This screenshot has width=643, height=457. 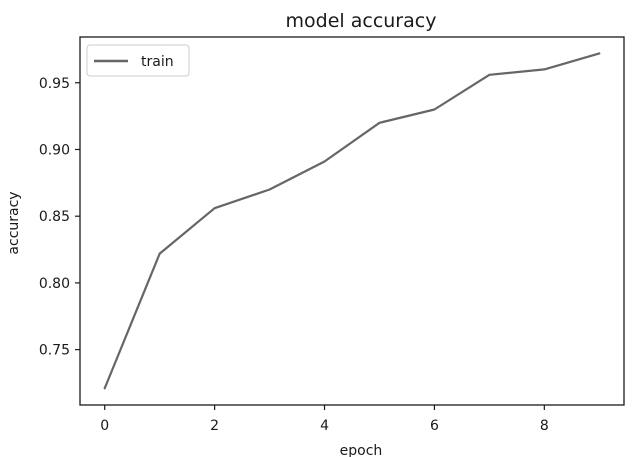 What do you see at coordinates (157, 62) in the screenshot?
I see `legend-label-train: train` at bounding box center [157, 62].